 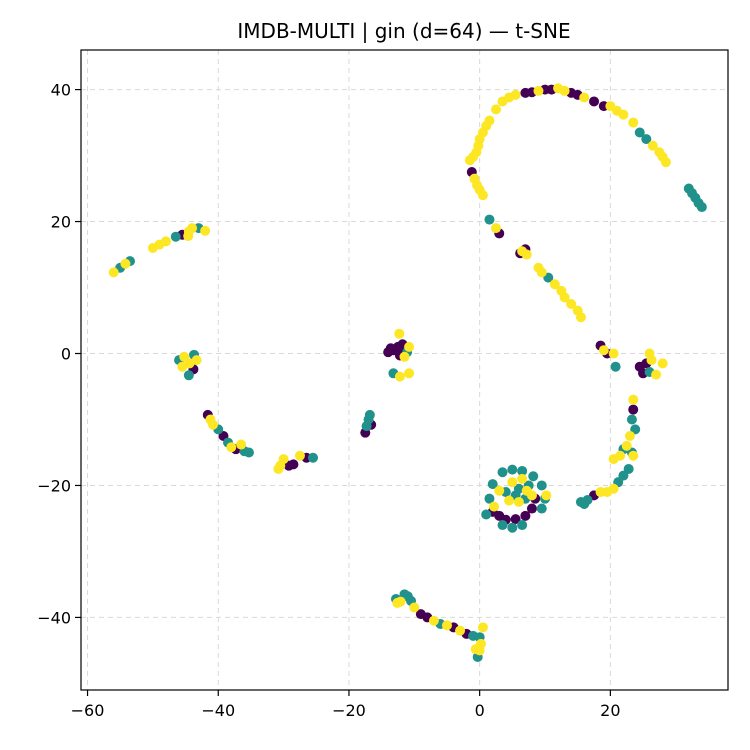 I want to click on y-tick-label: −20, so click(x=54, y=485).